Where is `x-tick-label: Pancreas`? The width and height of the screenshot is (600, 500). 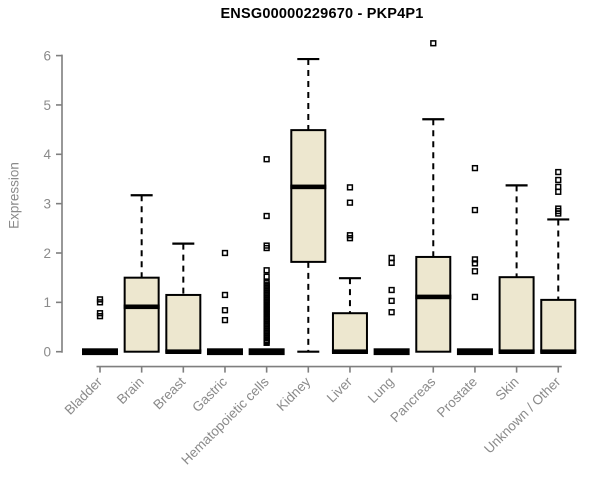
x-tick-label: Pancreas is located at coordinates (412, 399).